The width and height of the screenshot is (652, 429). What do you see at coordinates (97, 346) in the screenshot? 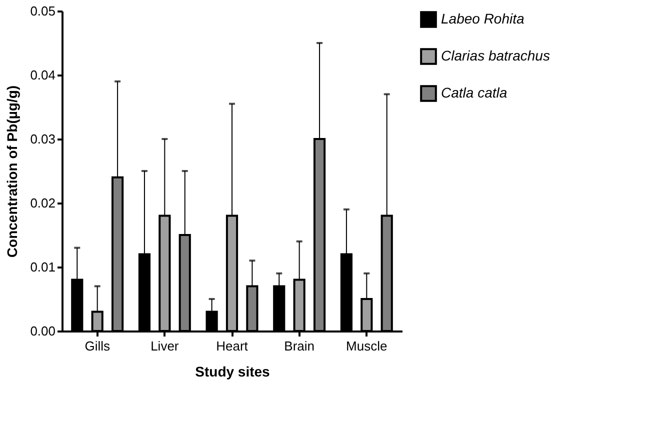
I see `x-tick-label: Gills` at bounding box center [97, 346].